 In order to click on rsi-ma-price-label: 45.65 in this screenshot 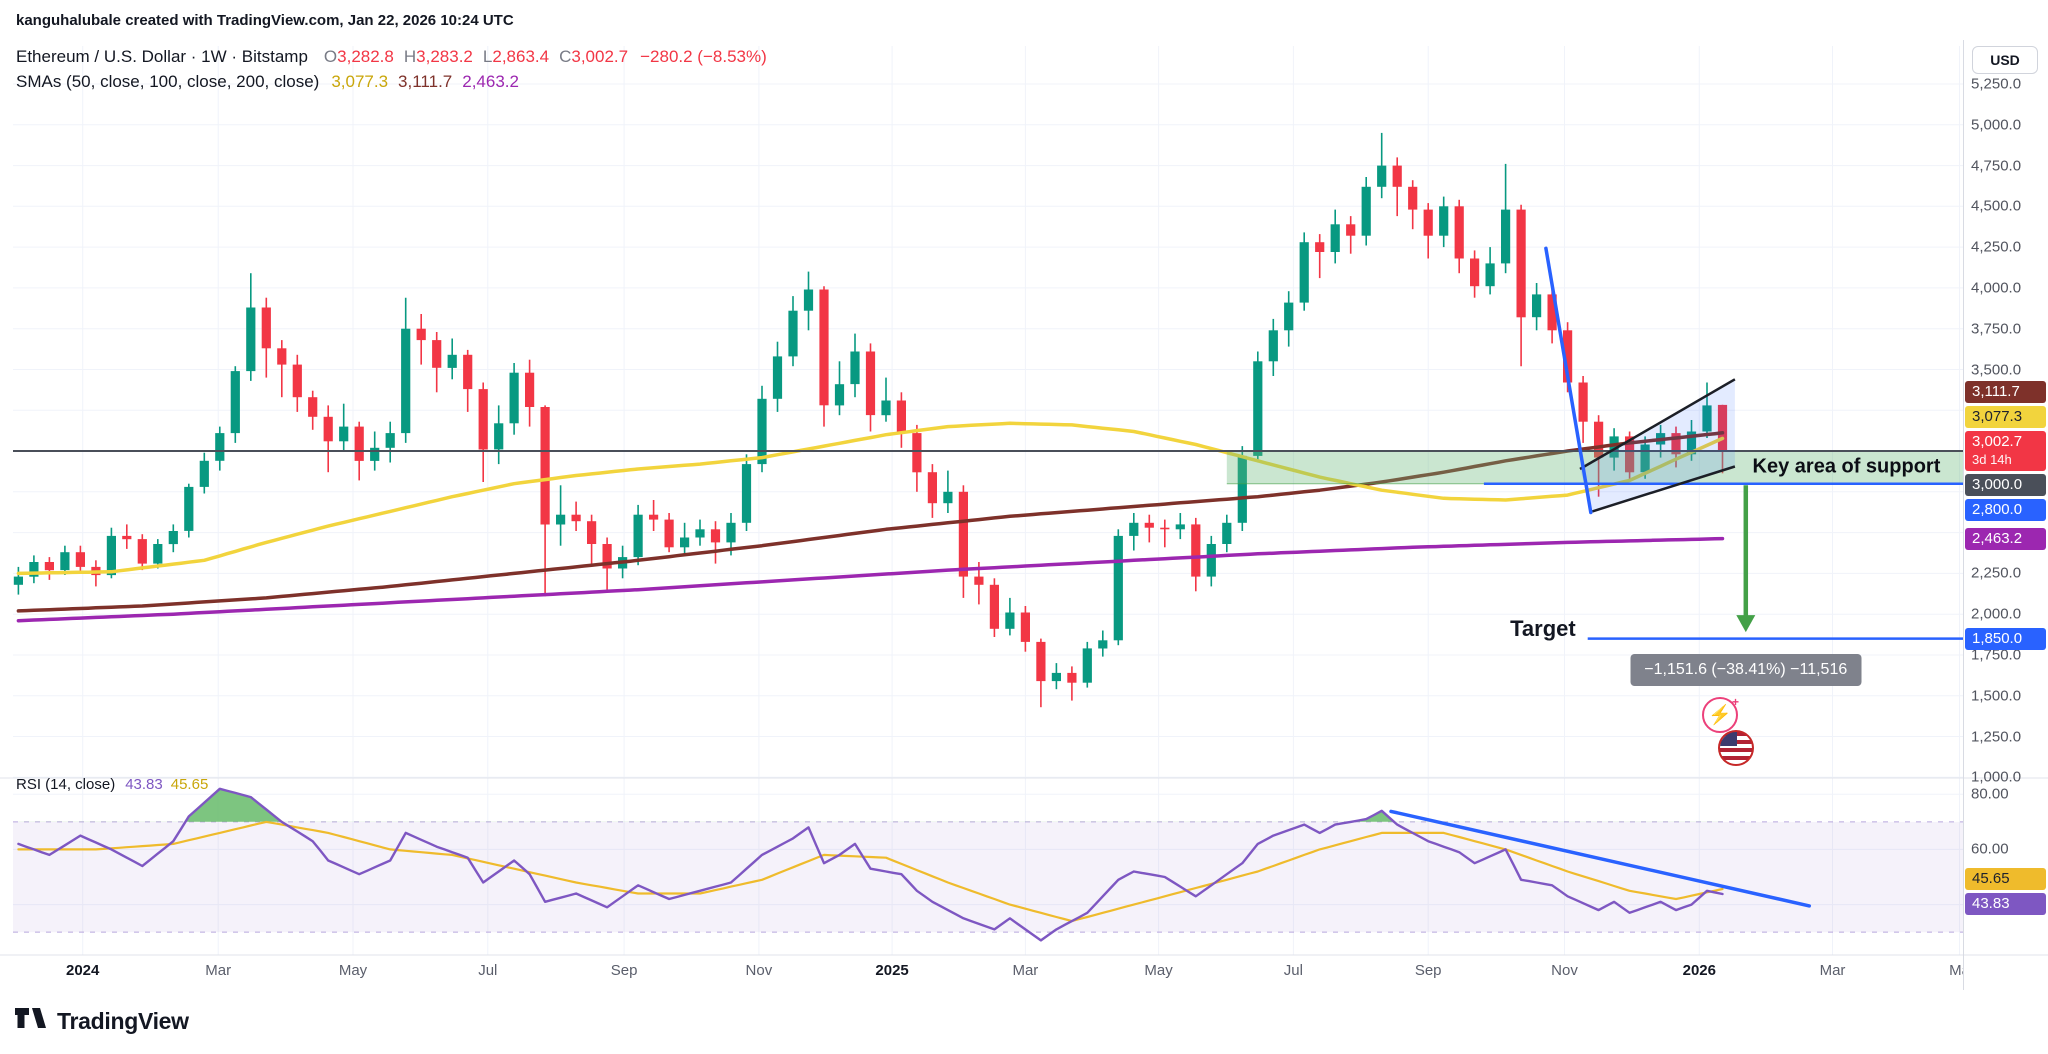, I will do `click(2005, 879)`.